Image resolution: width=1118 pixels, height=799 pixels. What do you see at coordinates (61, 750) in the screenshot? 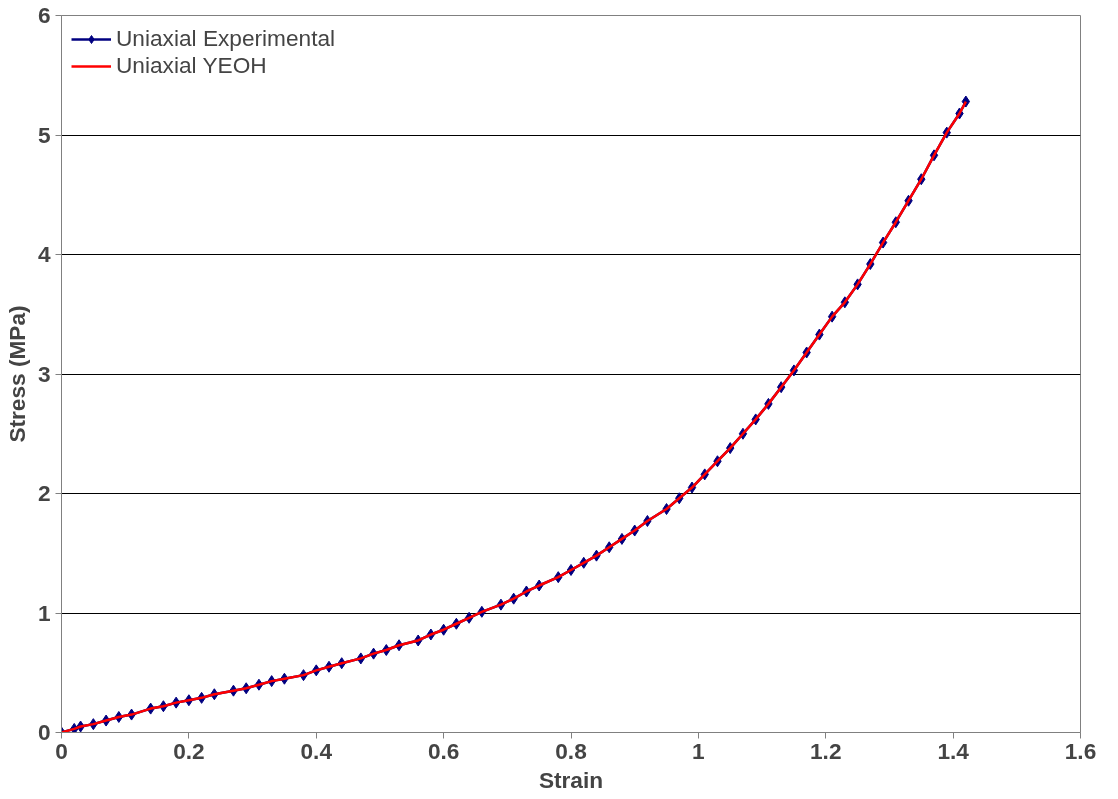
I see `x-tick-label: 0` at bounding box center [61, 750].